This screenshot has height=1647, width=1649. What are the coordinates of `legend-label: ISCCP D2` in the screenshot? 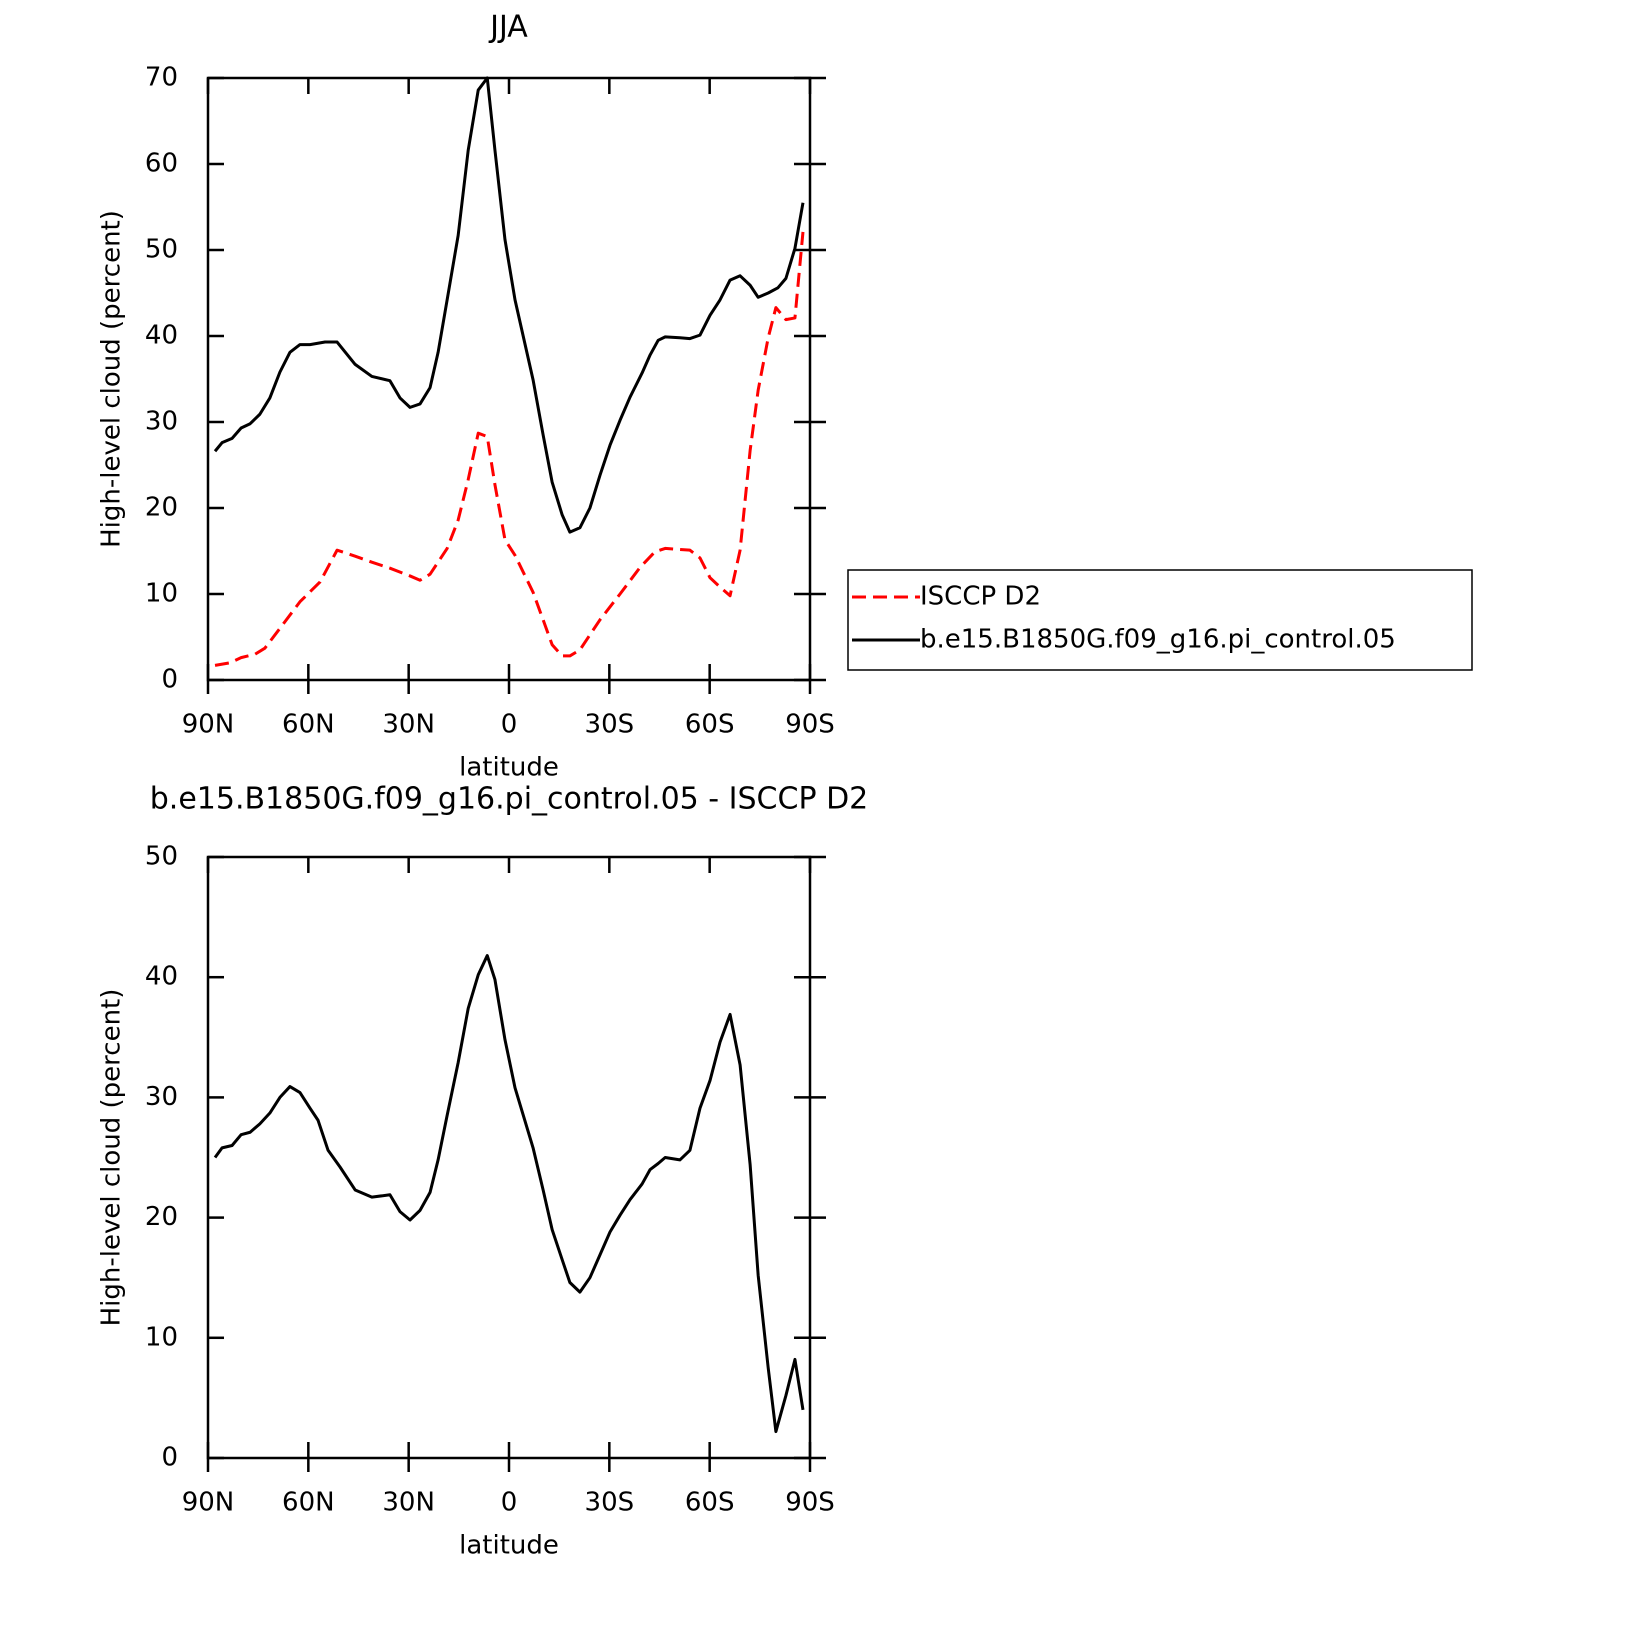 It's located at (980, 597).